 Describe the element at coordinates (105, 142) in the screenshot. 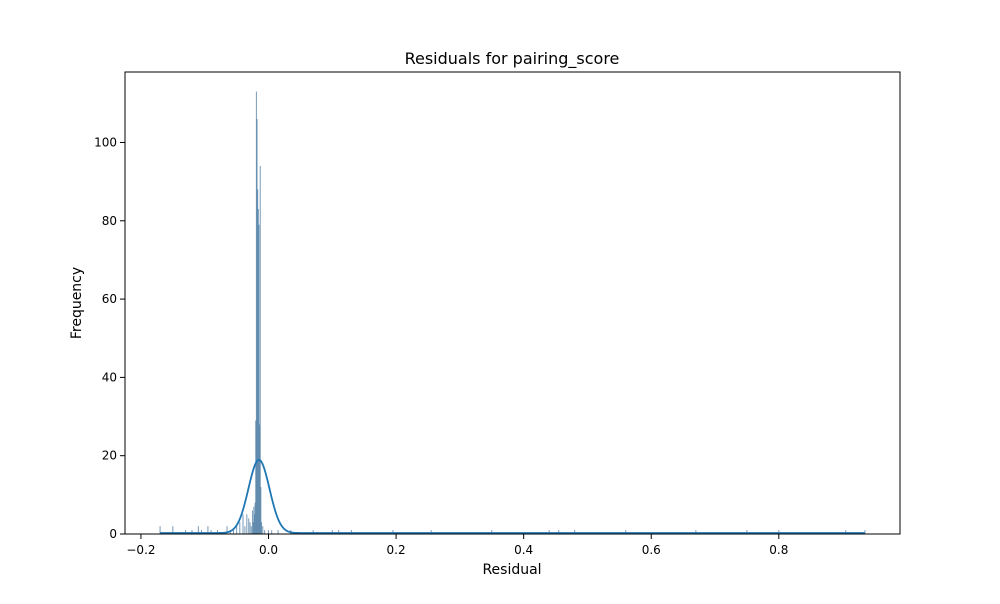

I see `y-tick-label: 100` at that location.